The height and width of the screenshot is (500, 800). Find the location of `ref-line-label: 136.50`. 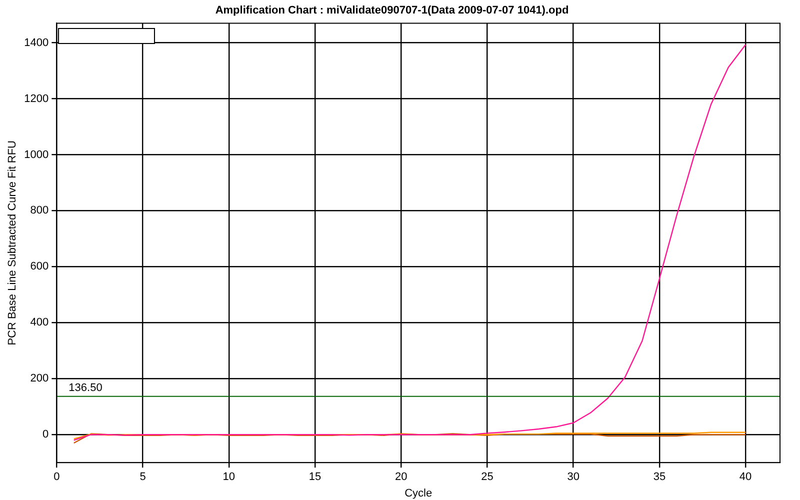

ref-line-label: 136.50 is located at coordinates (85, 388).